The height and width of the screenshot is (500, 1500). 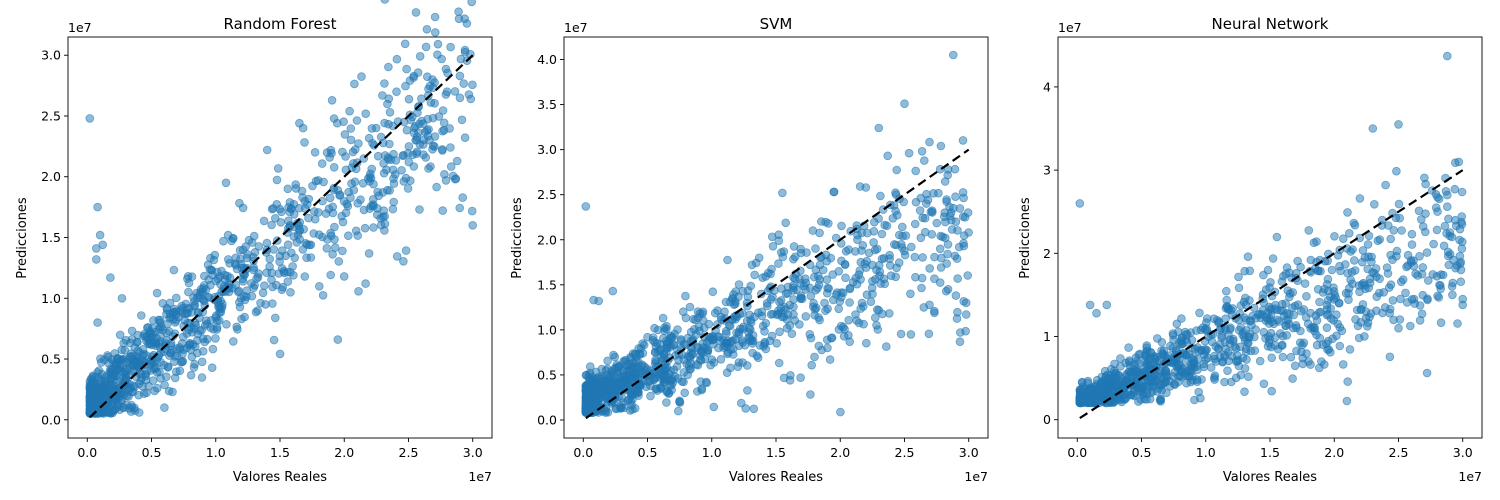 What do you see at coordinates (776, 452) in the screenshot?
I see `x-tick-label: 1.5` at bounding box center [776, 452].